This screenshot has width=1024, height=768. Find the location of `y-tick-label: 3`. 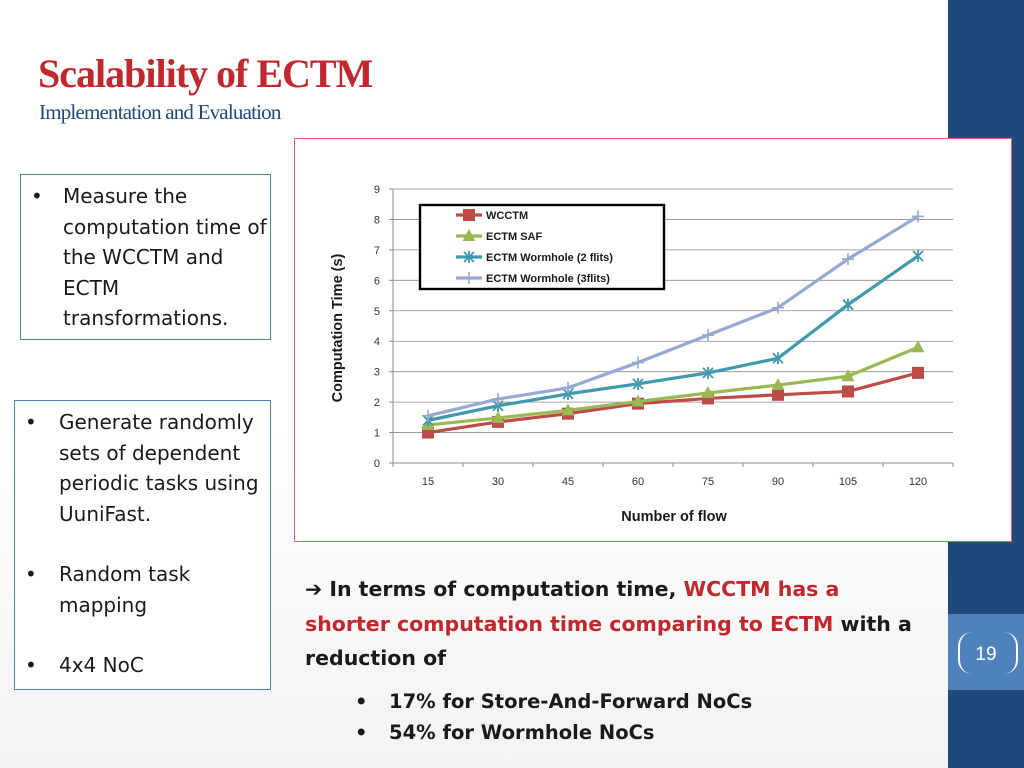

y-tick-label: 3 is located at coordinates (377, 373).